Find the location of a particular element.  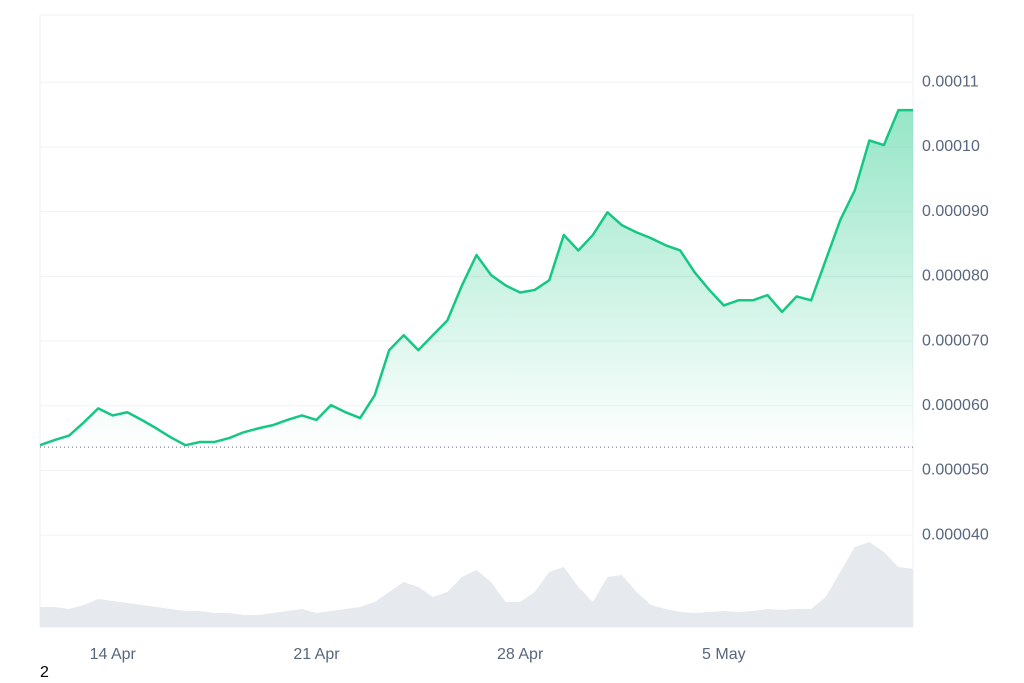

volume-area is located at coordinates (476, 584).